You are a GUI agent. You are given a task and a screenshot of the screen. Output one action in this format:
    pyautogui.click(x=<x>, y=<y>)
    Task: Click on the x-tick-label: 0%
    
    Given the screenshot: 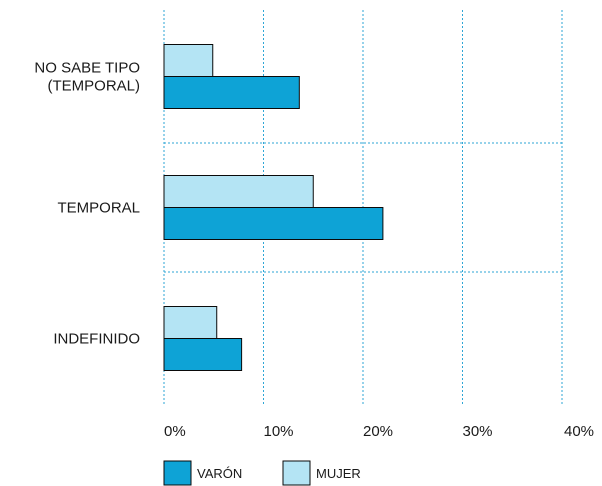 What is the action you would take?
    pyautogui.click(x=175, y=431)
    